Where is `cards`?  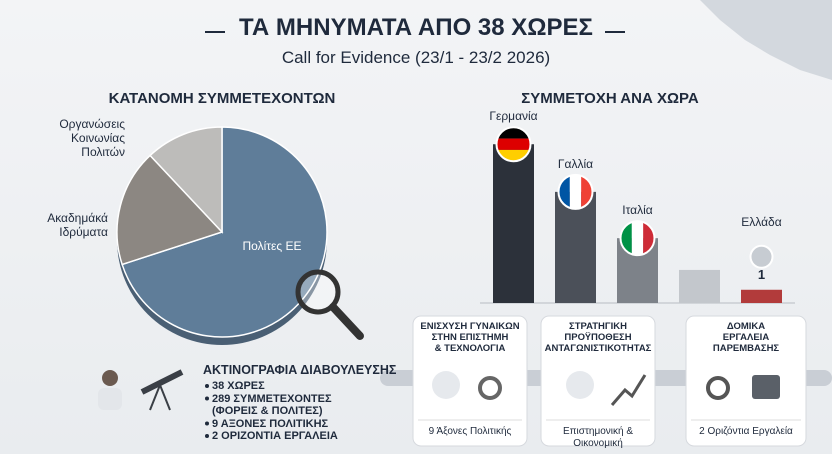
cards is located at coordinates (609, 381).